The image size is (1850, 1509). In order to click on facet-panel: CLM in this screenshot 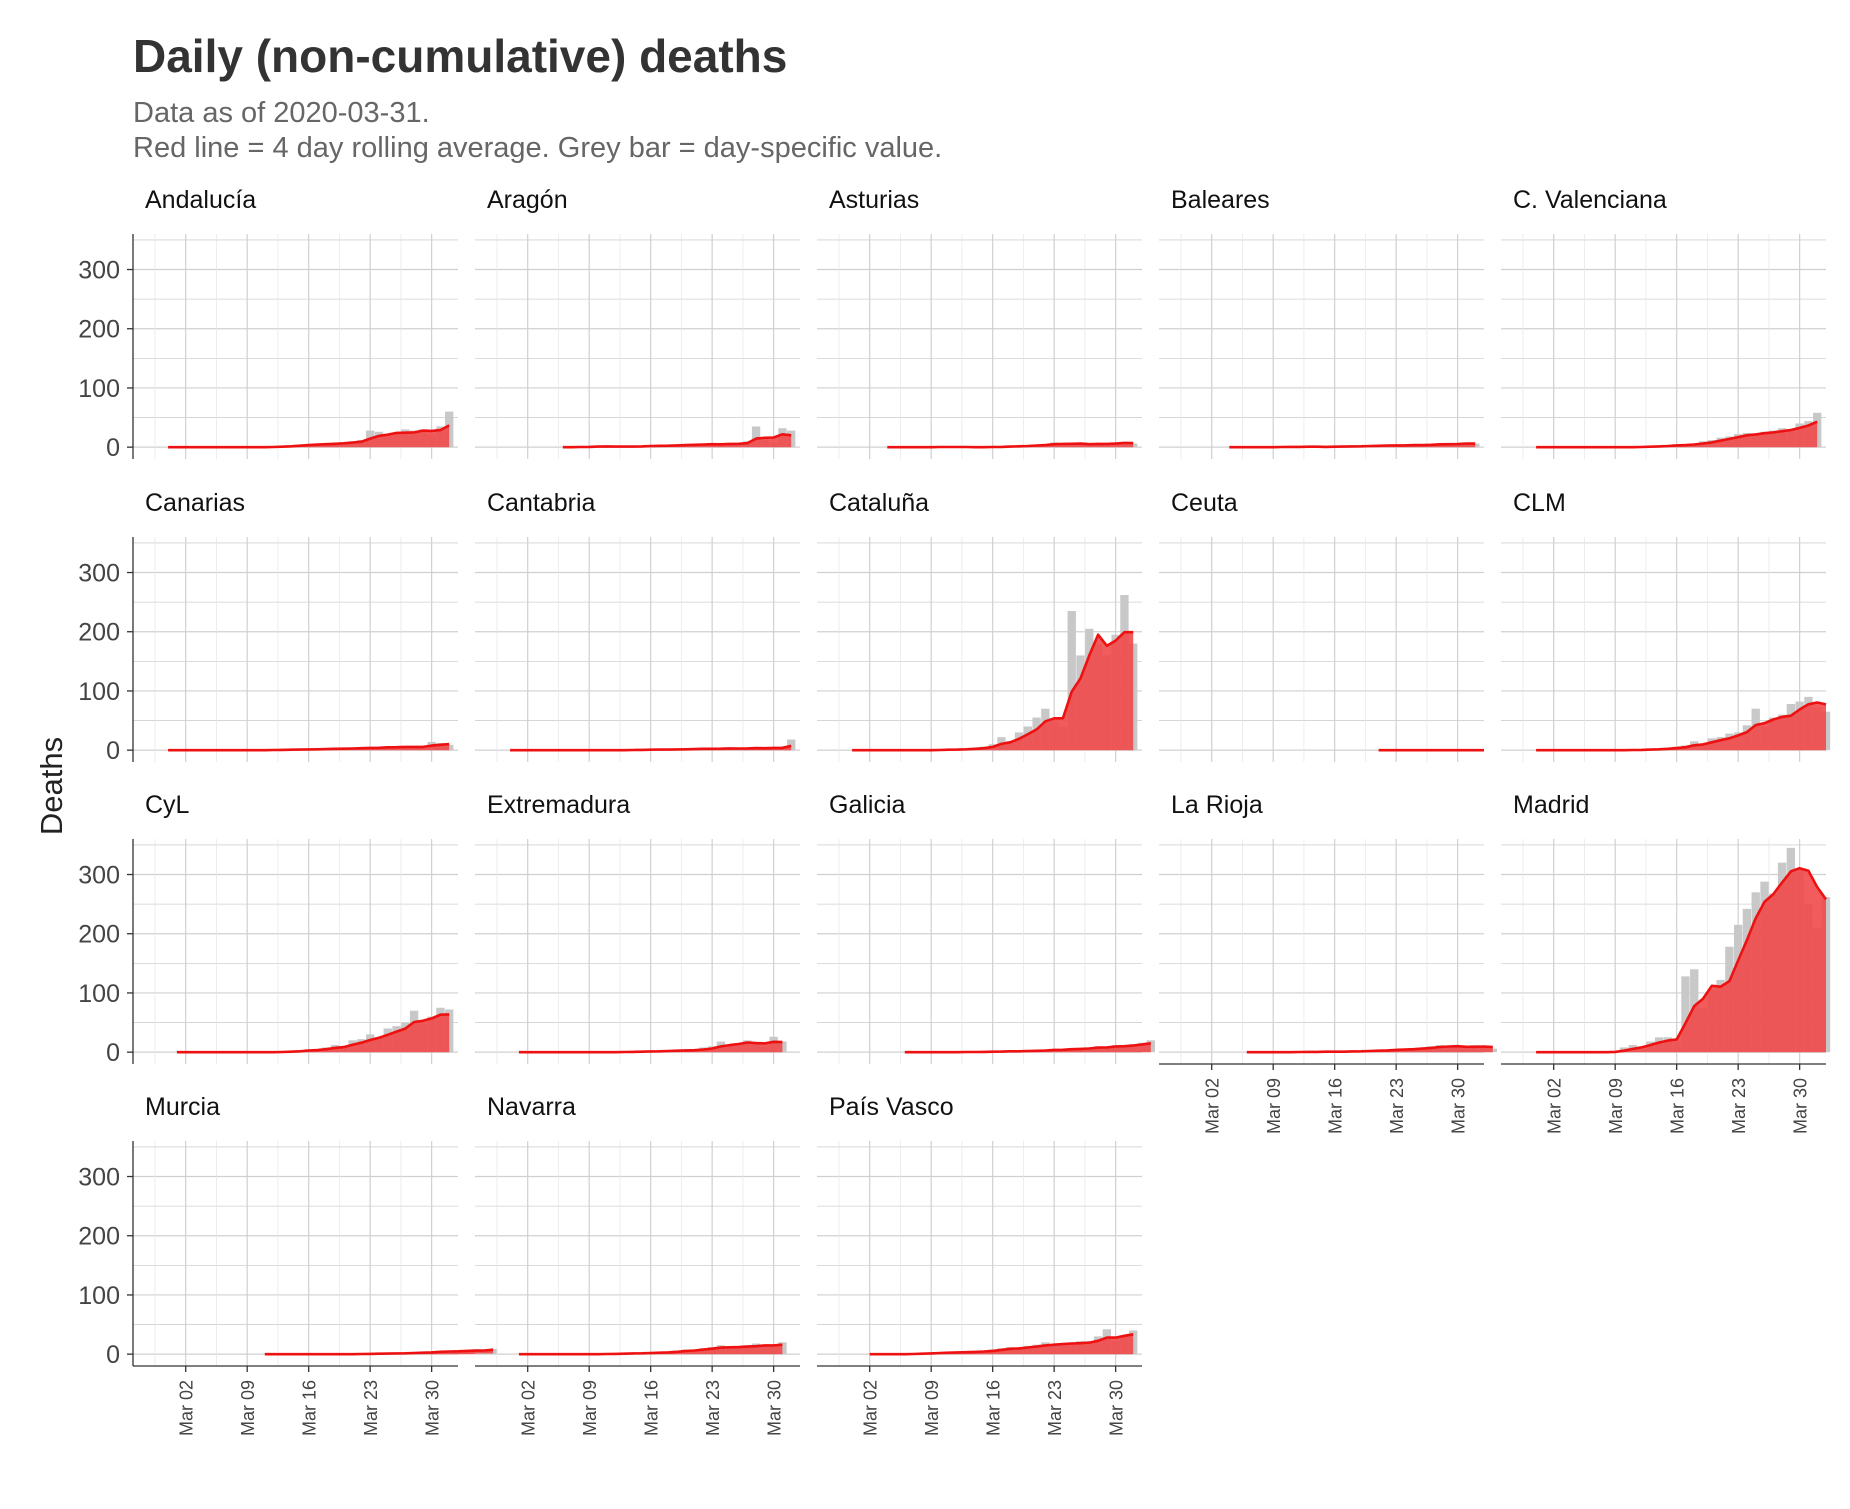, I will do `click(1666, 625)`.